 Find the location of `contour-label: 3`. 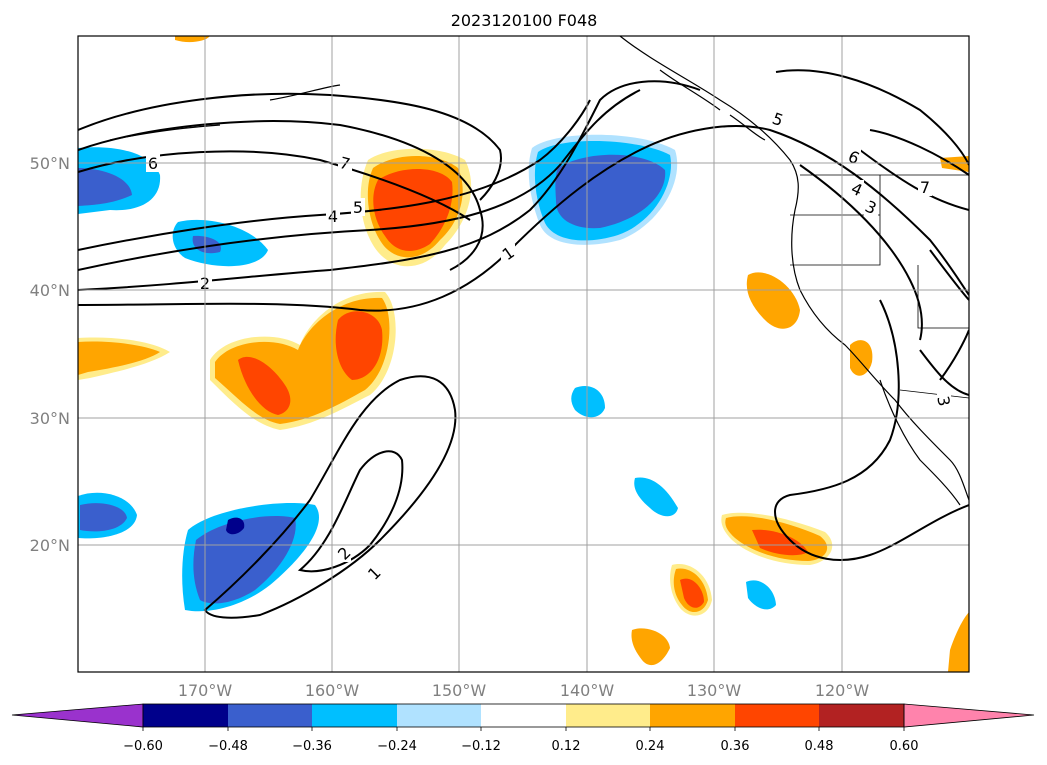

contour-label: 3 is located at coordinates (943, 400).